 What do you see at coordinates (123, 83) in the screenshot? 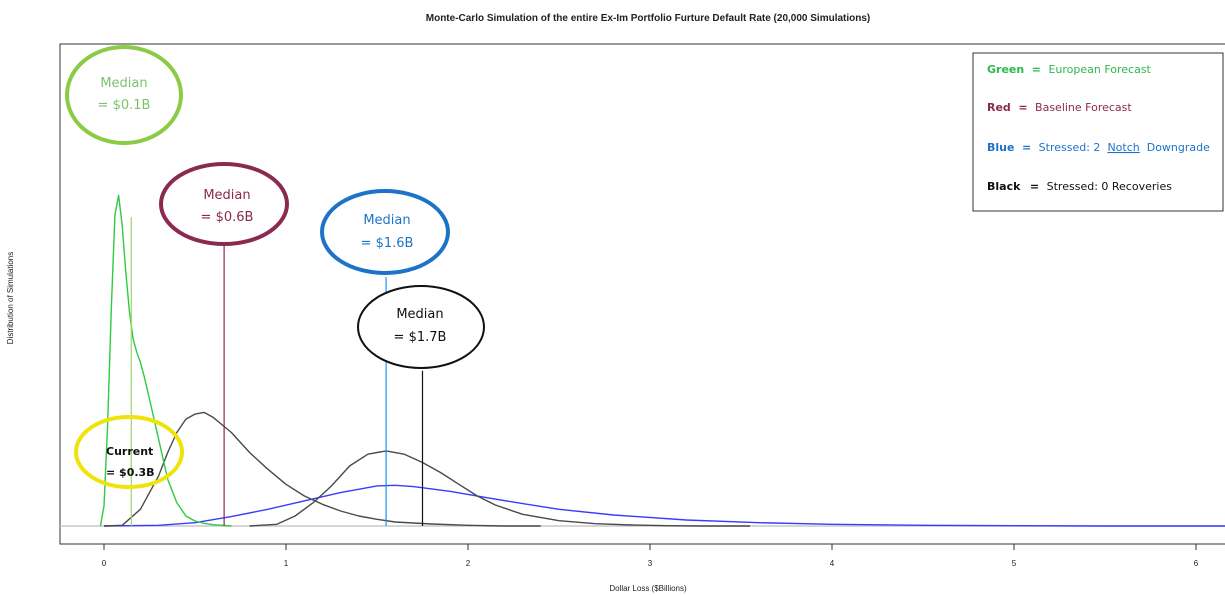
I see `annotation-green-line1: Median` at bounding box center [123, 83].